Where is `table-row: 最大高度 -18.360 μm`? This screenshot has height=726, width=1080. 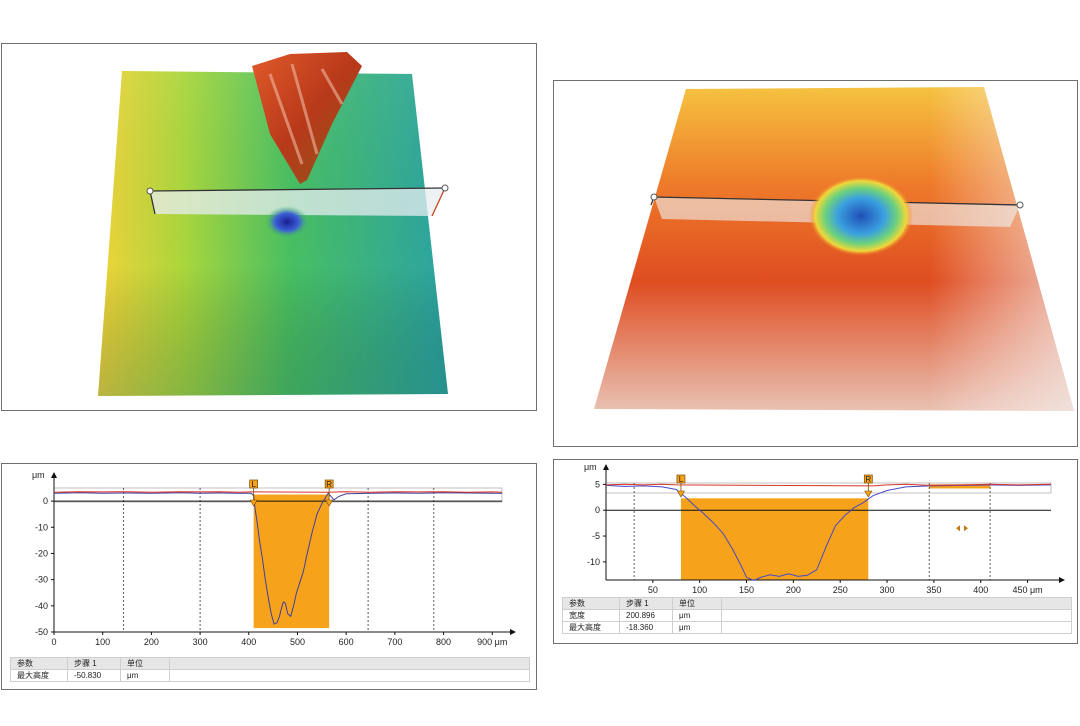
table-row: 最大高度 -18.360 μm is located at coordinates (817, 627).